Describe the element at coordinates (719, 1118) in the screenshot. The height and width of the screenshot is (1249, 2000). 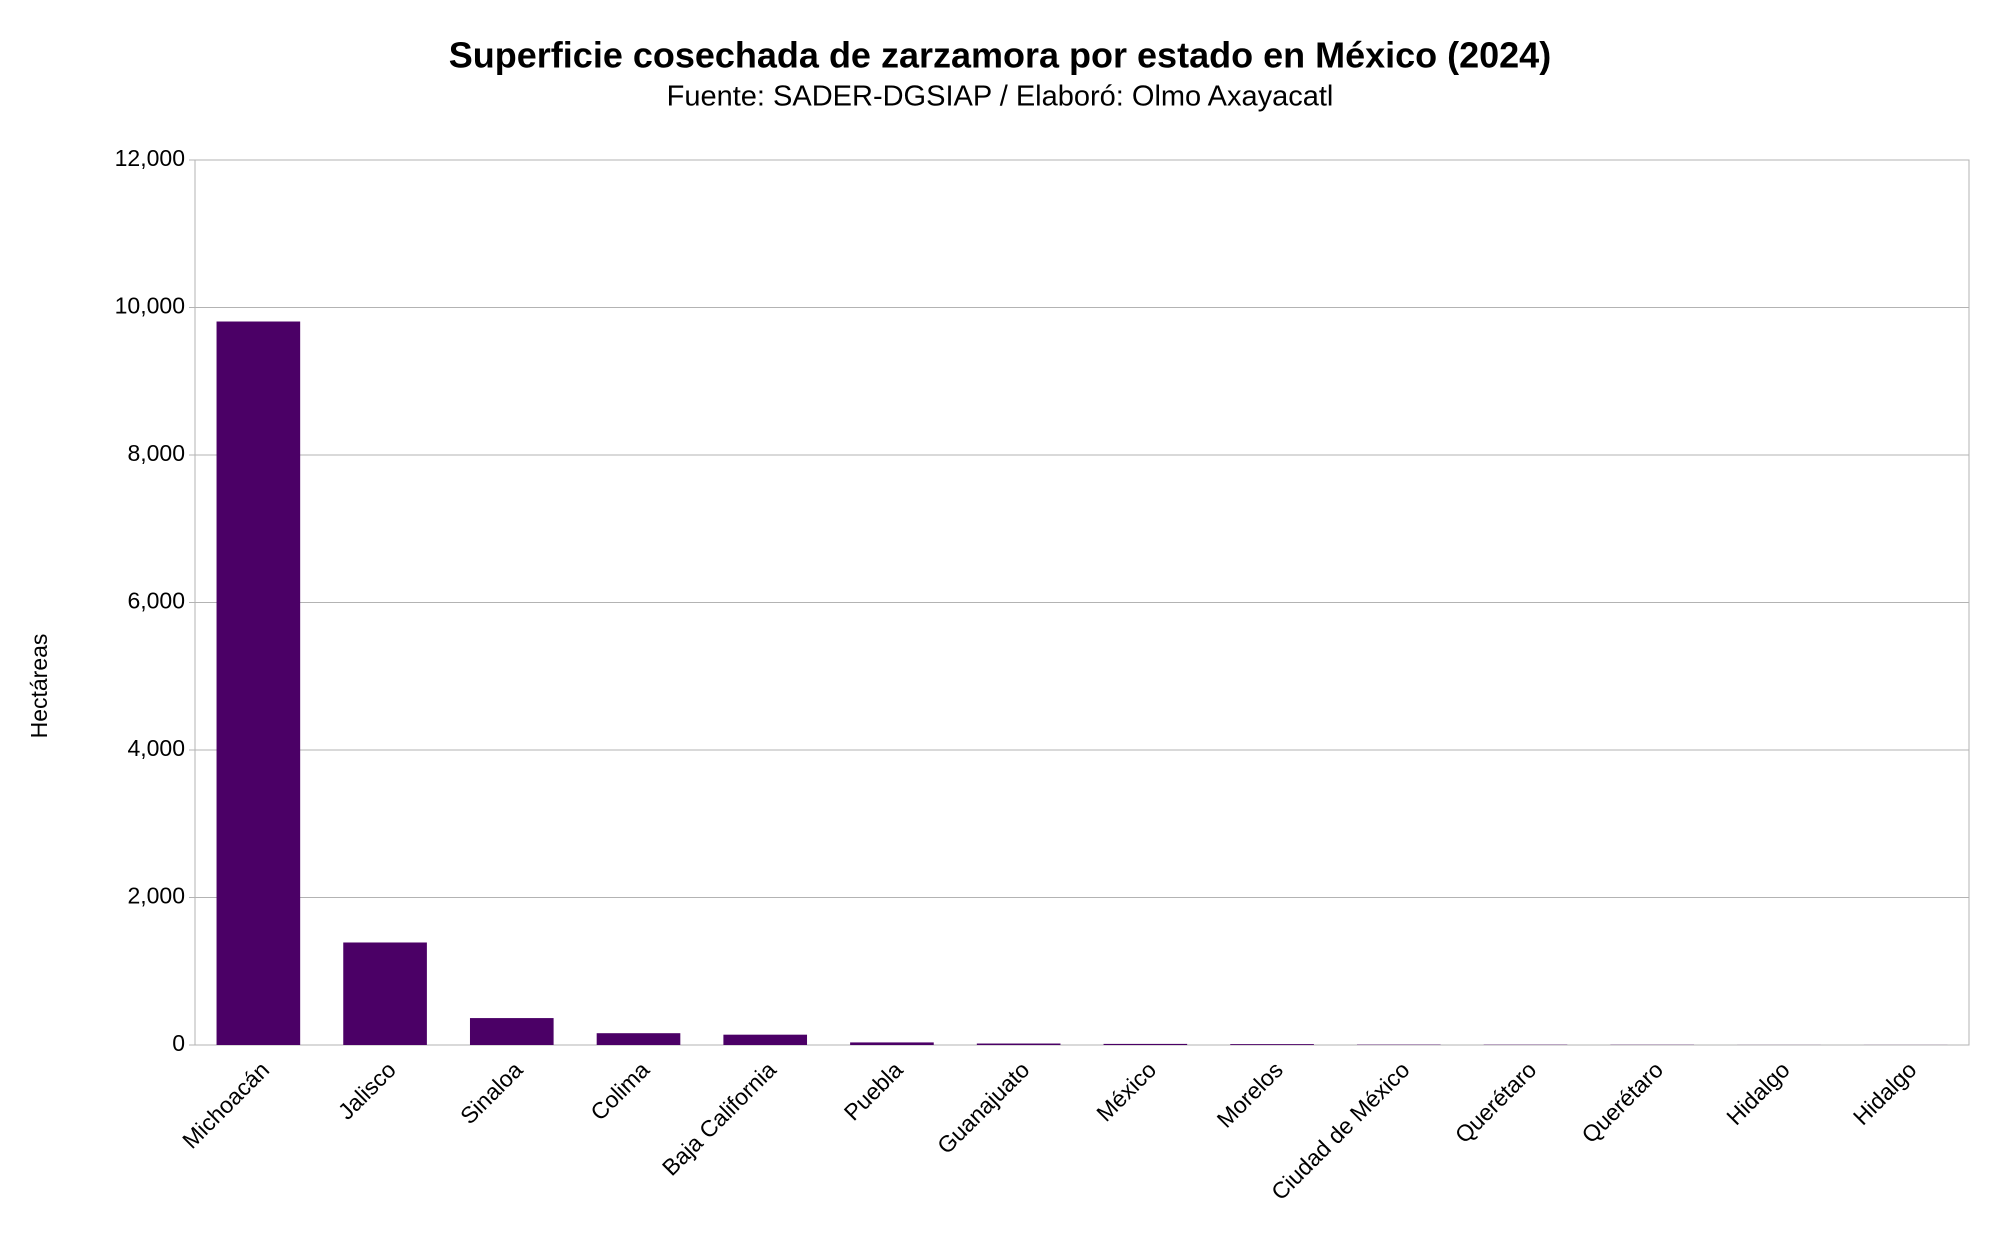
I see `x-tick-label: Baja California` at that location.